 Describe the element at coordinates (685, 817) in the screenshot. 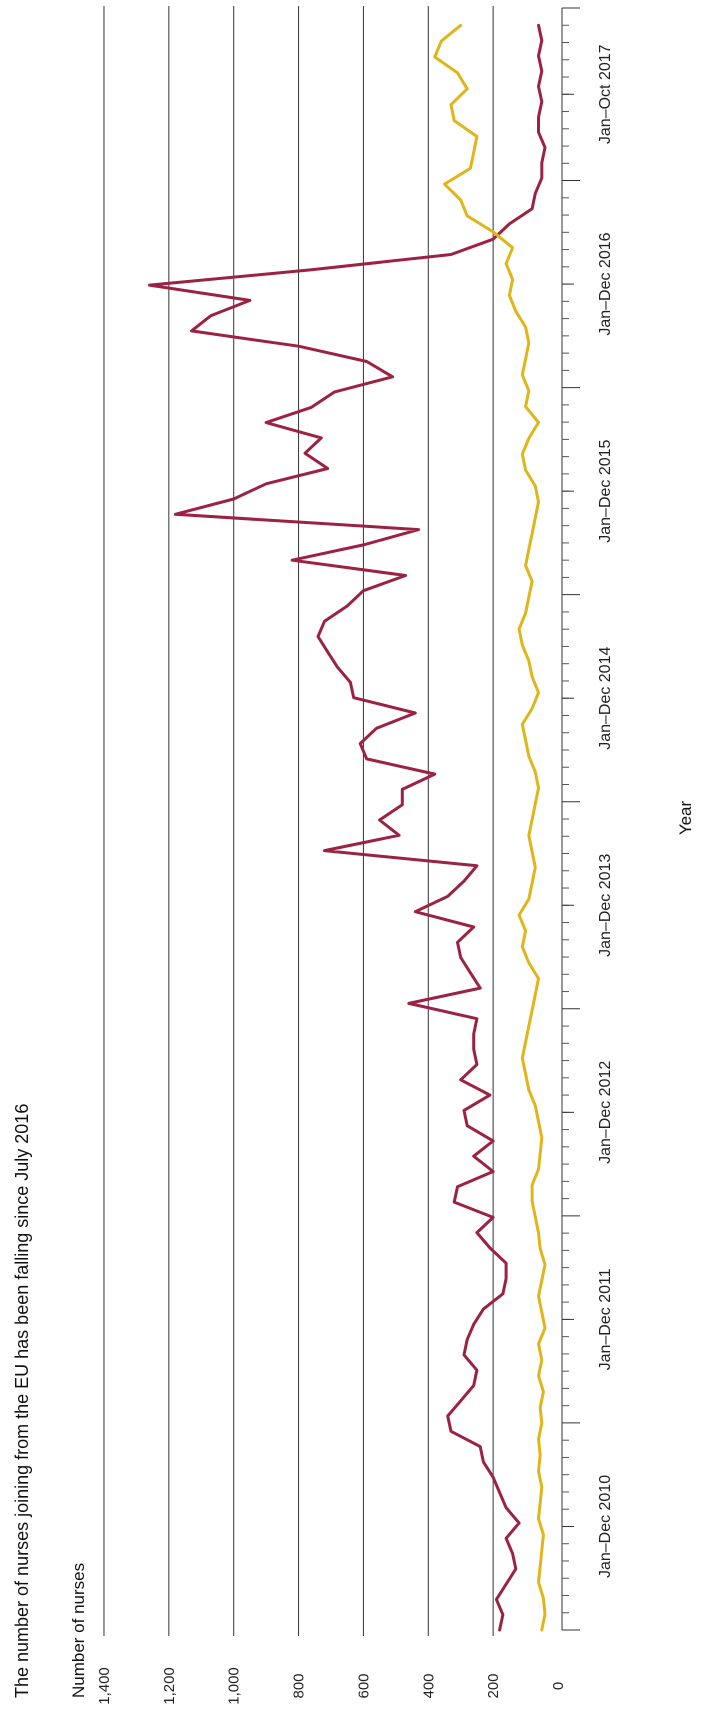

I see `x-axis-label: Year` at that location.